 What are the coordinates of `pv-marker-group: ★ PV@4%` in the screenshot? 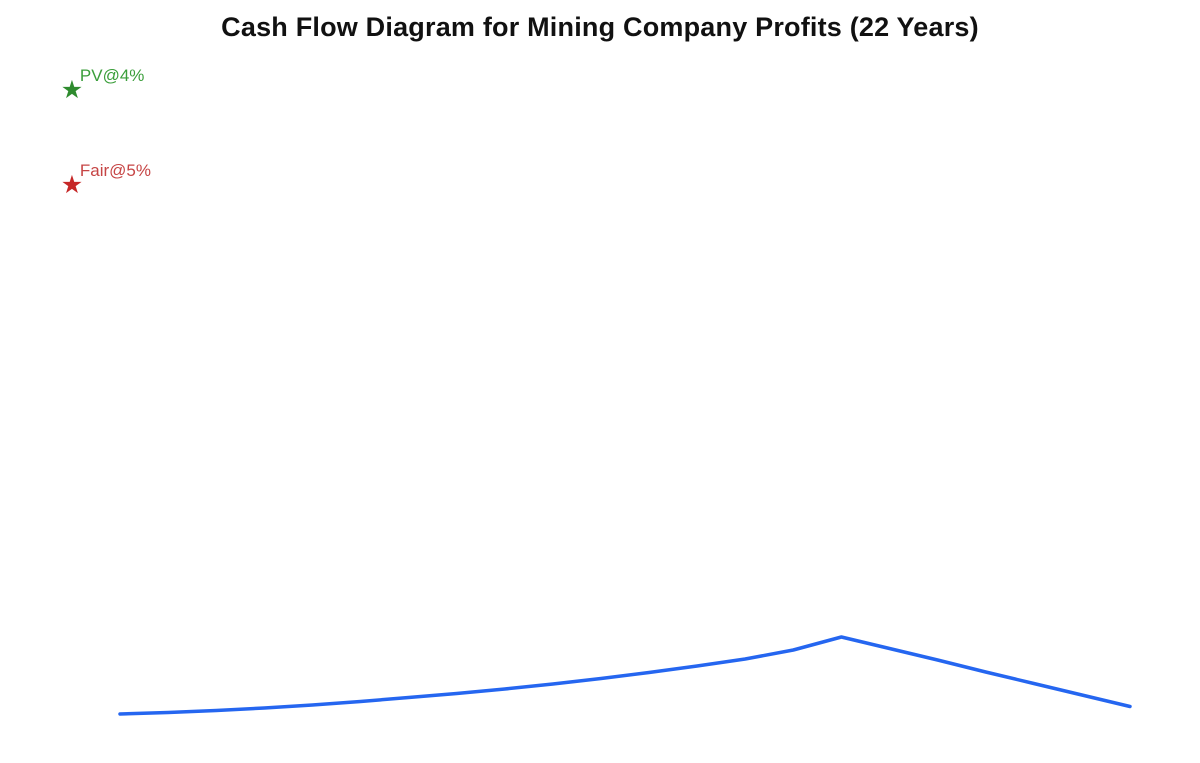 It's located at (103, 85).